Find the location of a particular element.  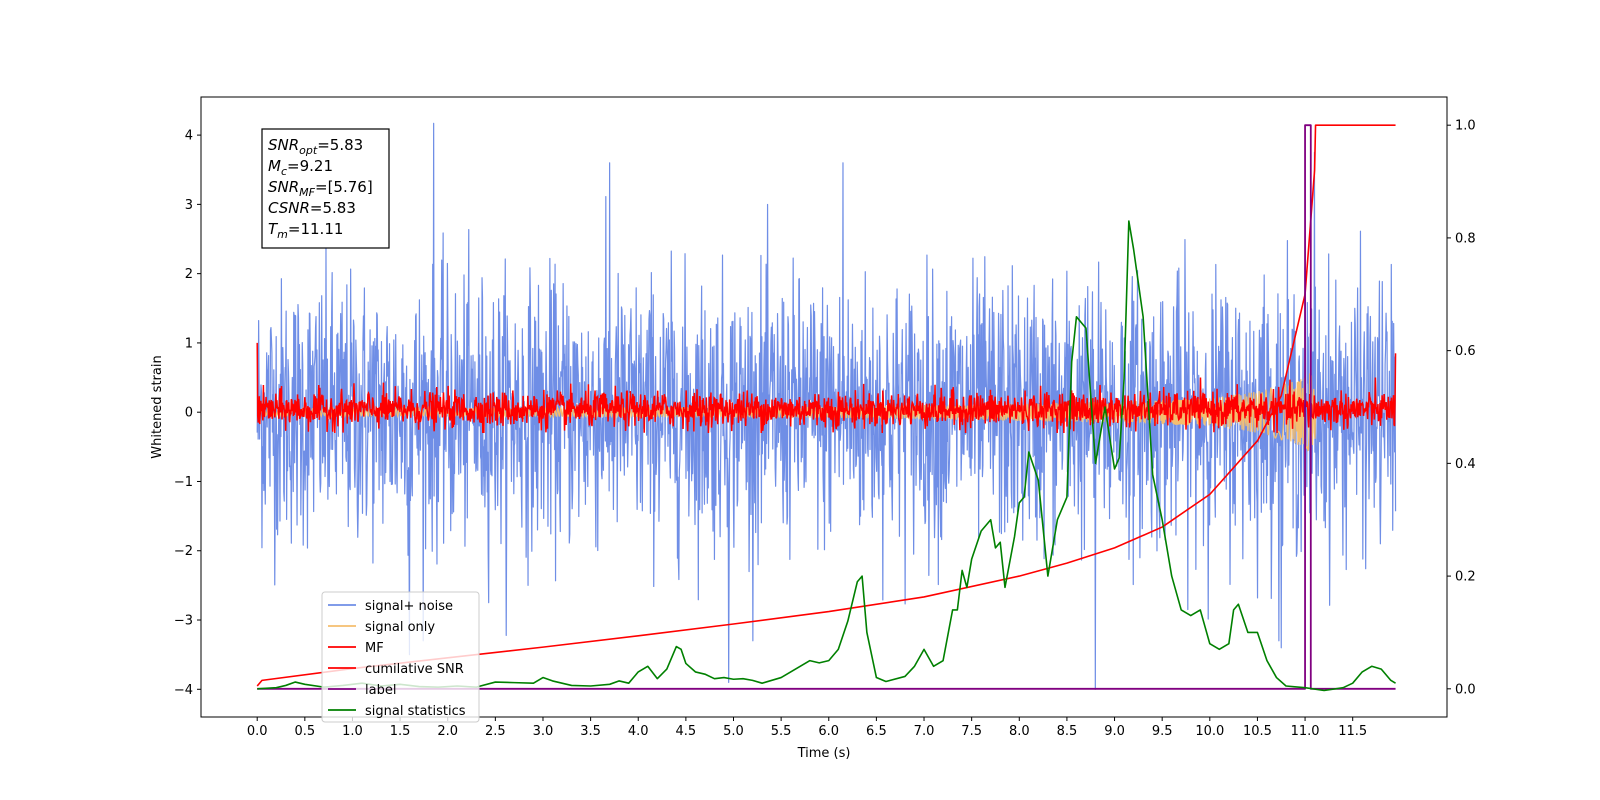

y2-tick-label: 0.0 is located at coordinates (1465, 689).